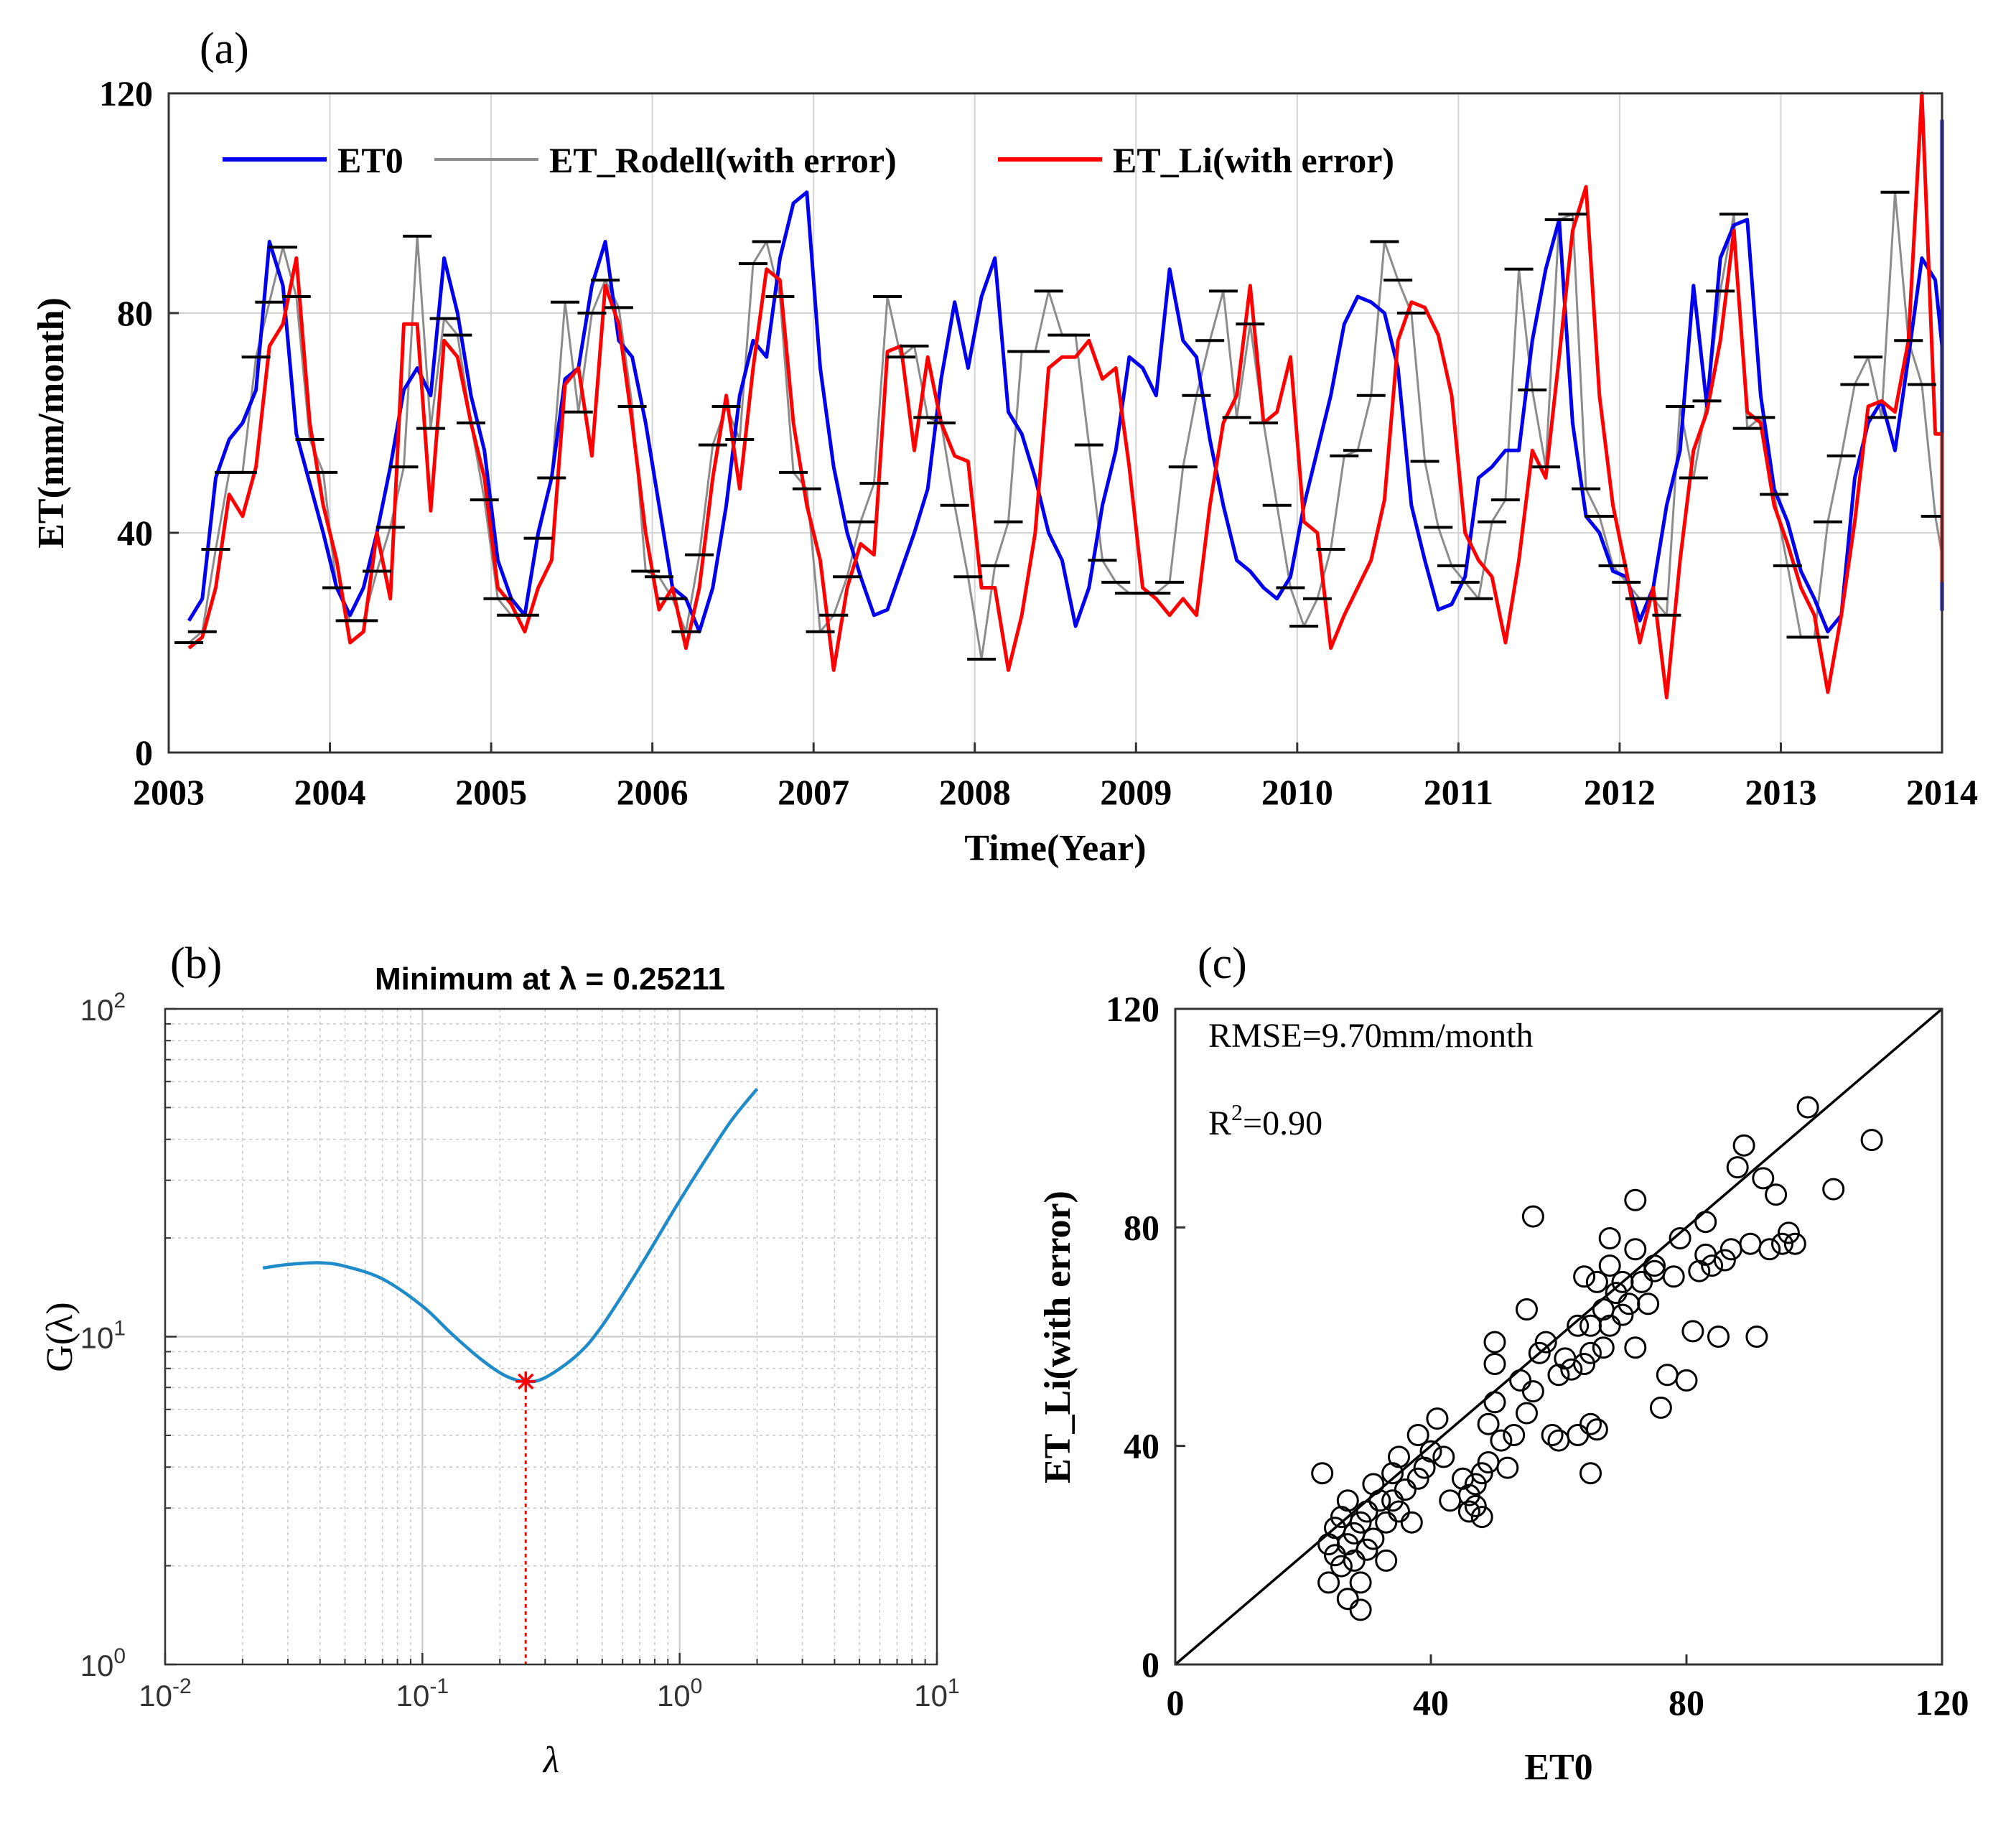 The height and width of the screenshot is (1821, 2016). I want to click on y-tick-label: 102, so click(103, 1008).